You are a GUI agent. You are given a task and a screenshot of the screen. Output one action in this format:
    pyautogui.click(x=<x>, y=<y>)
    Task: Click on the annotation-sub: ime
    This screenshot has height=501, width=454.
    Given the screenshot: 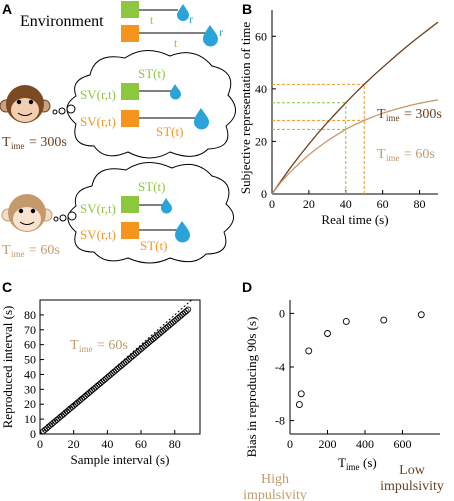 What is the action you would take?
    pyautogui.click(x=86, y=349)
    